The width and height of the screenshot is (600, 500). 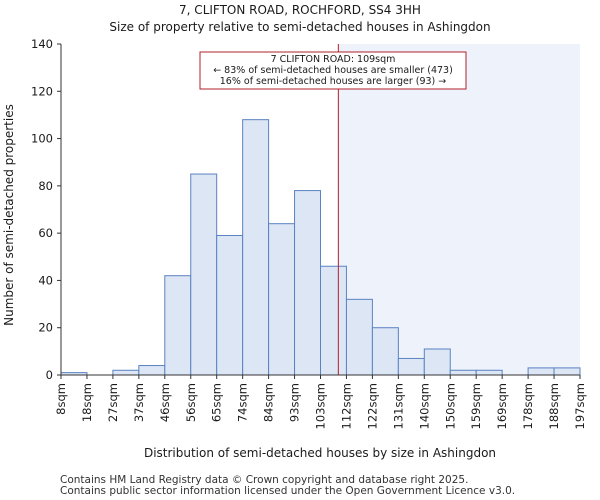 I want to click on x-tick-label: 122sqm, so click(x=372, y=406).